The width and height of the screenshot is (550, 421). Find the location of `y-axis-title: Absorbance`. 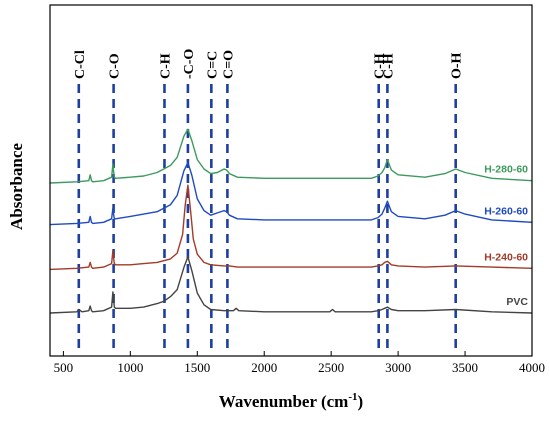

y-axis-title: Absorbance is located at coordinates (16, 186).